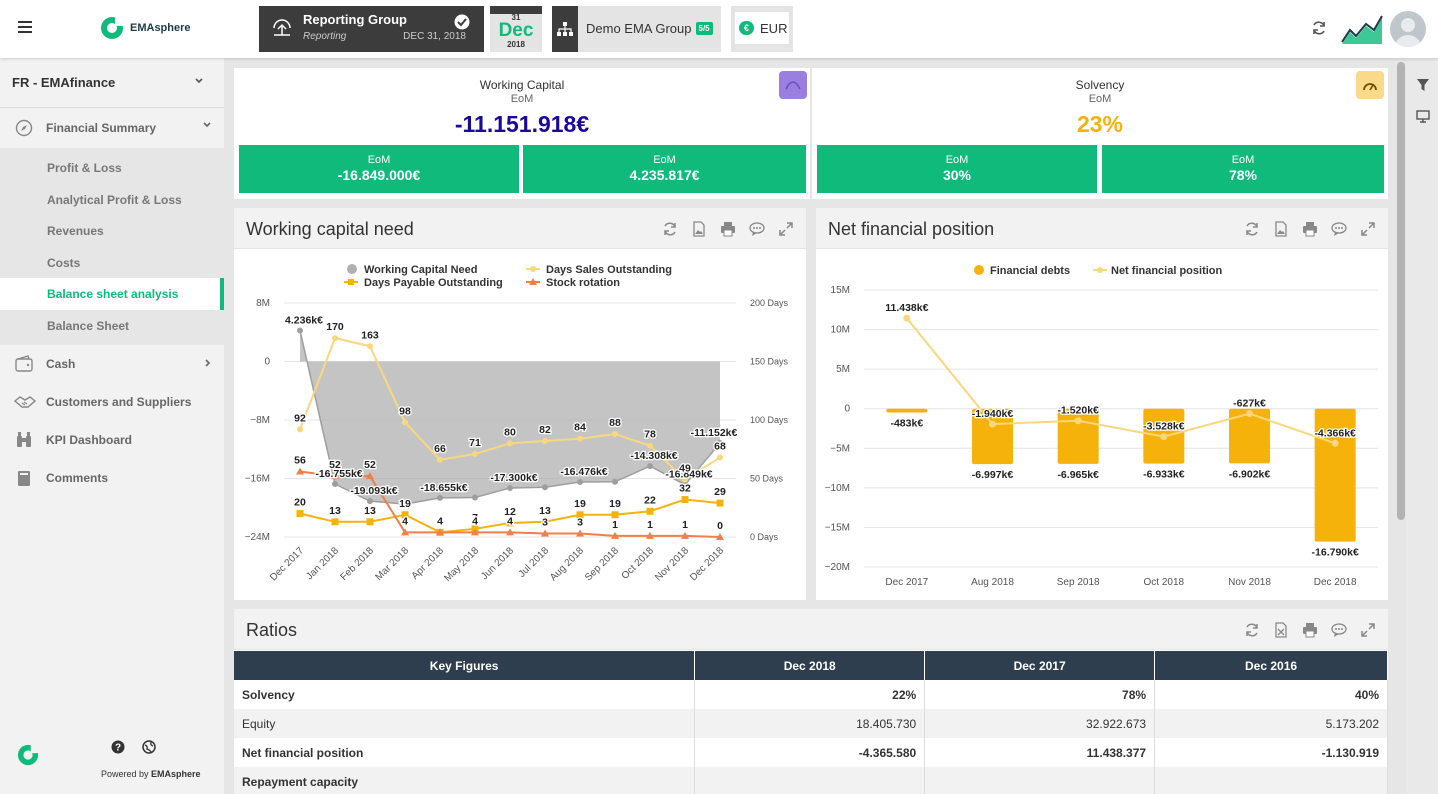  I want to click on group-selector: Demo EMA Group 5/5, so click(636, 29).